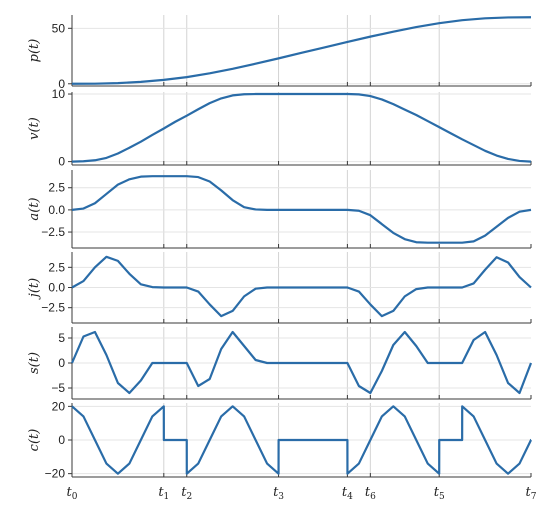 This screenshot has height=507, width=550. What do you see at coordinates (34, 208) in the screenshot?
I see `y-axis-label: a(t)` at bounding box center [34, 208].